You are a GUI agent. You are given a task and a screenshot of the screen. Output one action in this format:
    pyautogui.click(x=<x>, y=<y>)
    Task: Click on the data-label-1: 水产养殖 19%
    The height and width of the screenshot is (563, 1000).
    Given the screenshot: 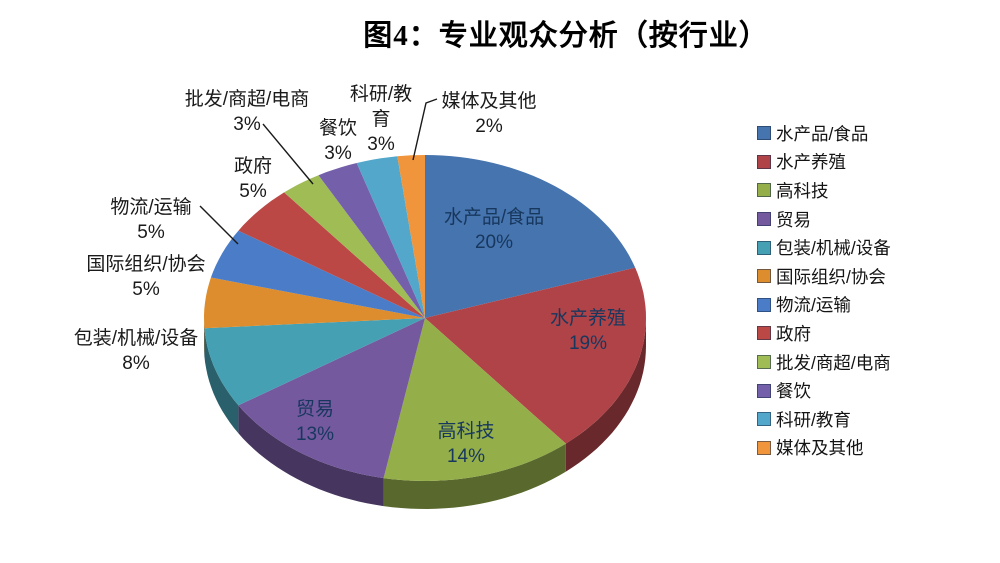 What is the action you would take?
    pyautogui.click(x=588, y=331)
    